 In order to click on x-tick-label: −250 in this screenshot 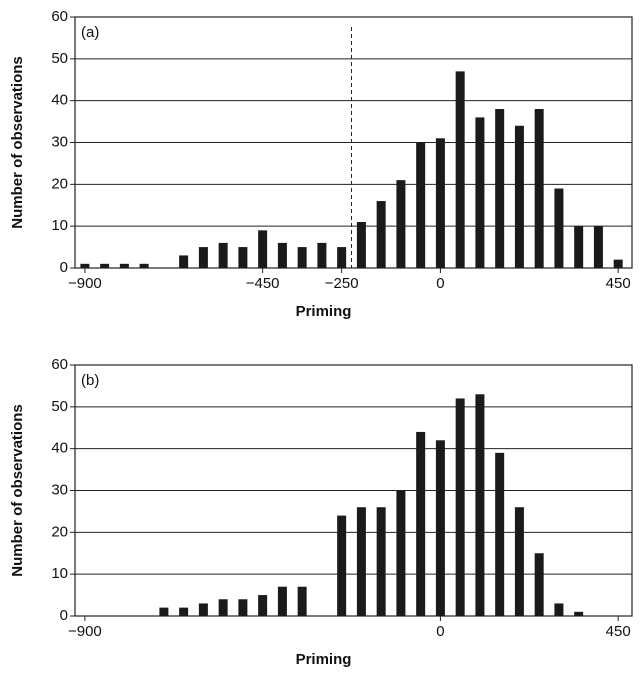, I will do `click(342, 283)`.